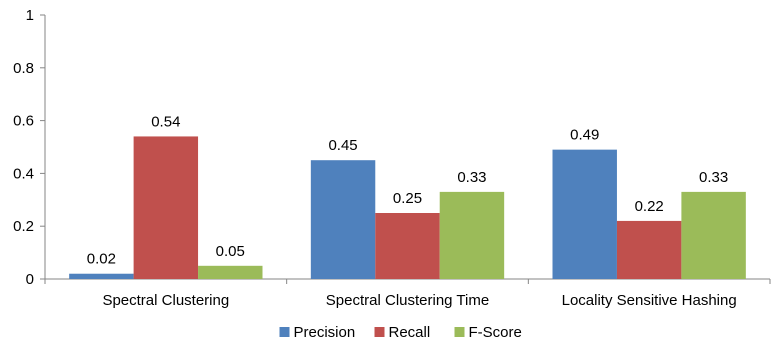 The height and width of the screenshot is (345, 782). Describe the element at coordinates (407, 300) in the screenshot. I see `category-label: Spectral Clustering Time` at that location.